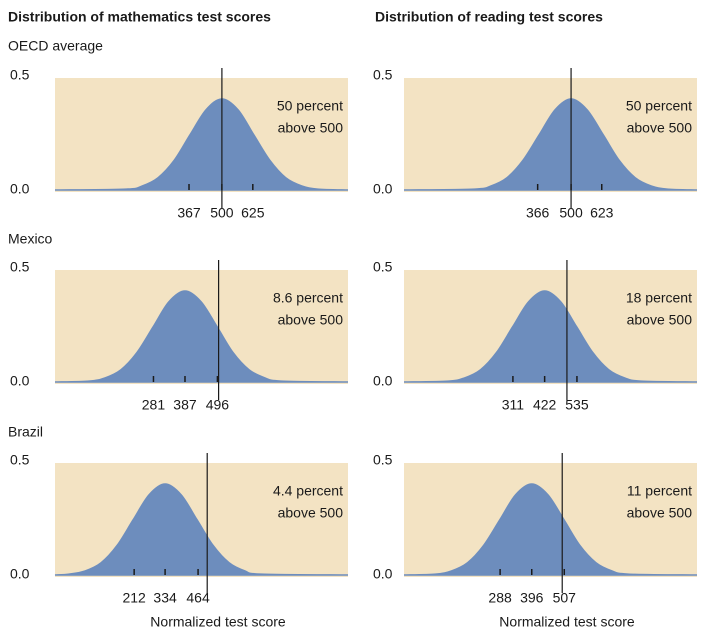 This screenshot has width=704, height=633. I want to click on x-tick-label: 281, so click(154, 405).